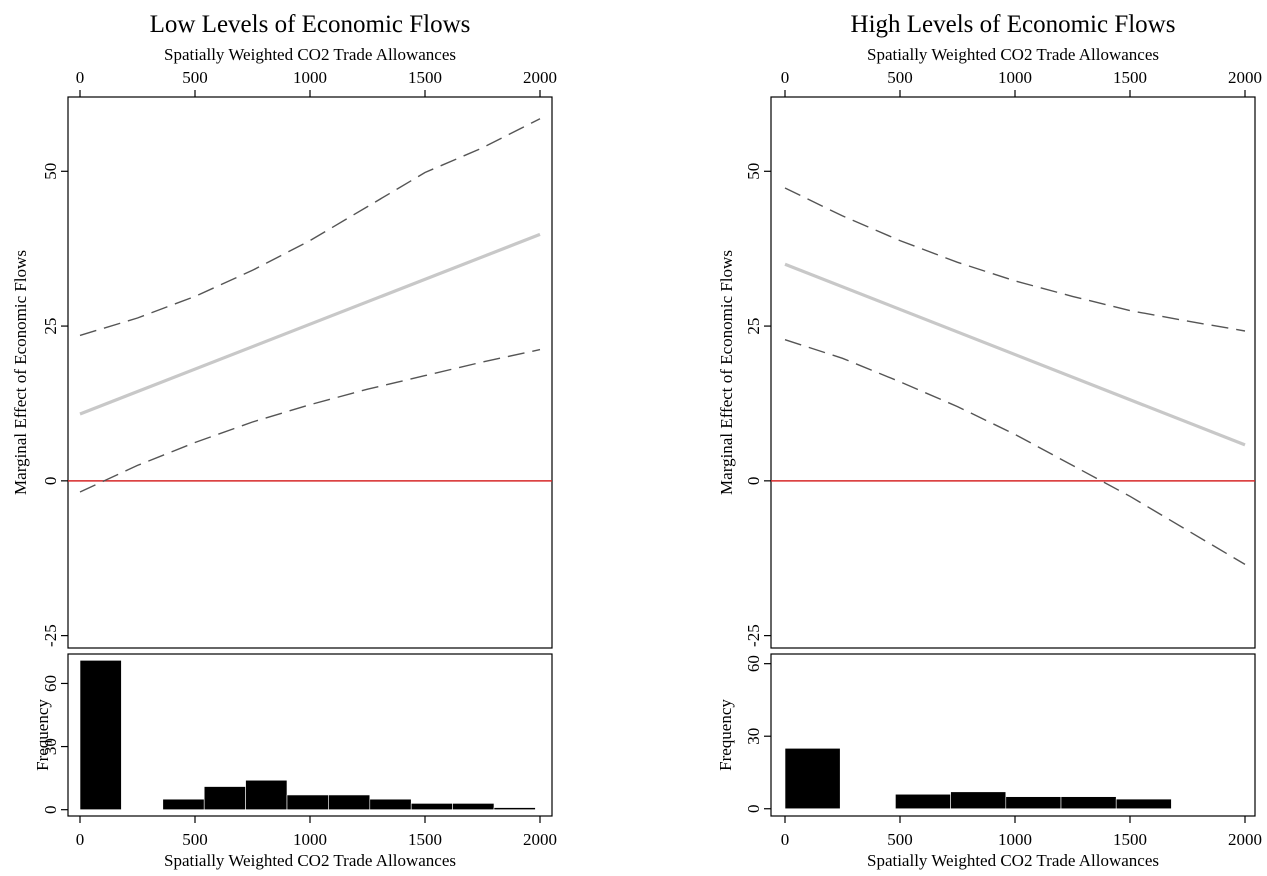 The width and height of the screenshot is (1267, 876). What do you see at coordinates (1013, 24) in the screenshot?
I see `chart-title: High Levels of Economic Flows` at bounding box center [1013, 24].